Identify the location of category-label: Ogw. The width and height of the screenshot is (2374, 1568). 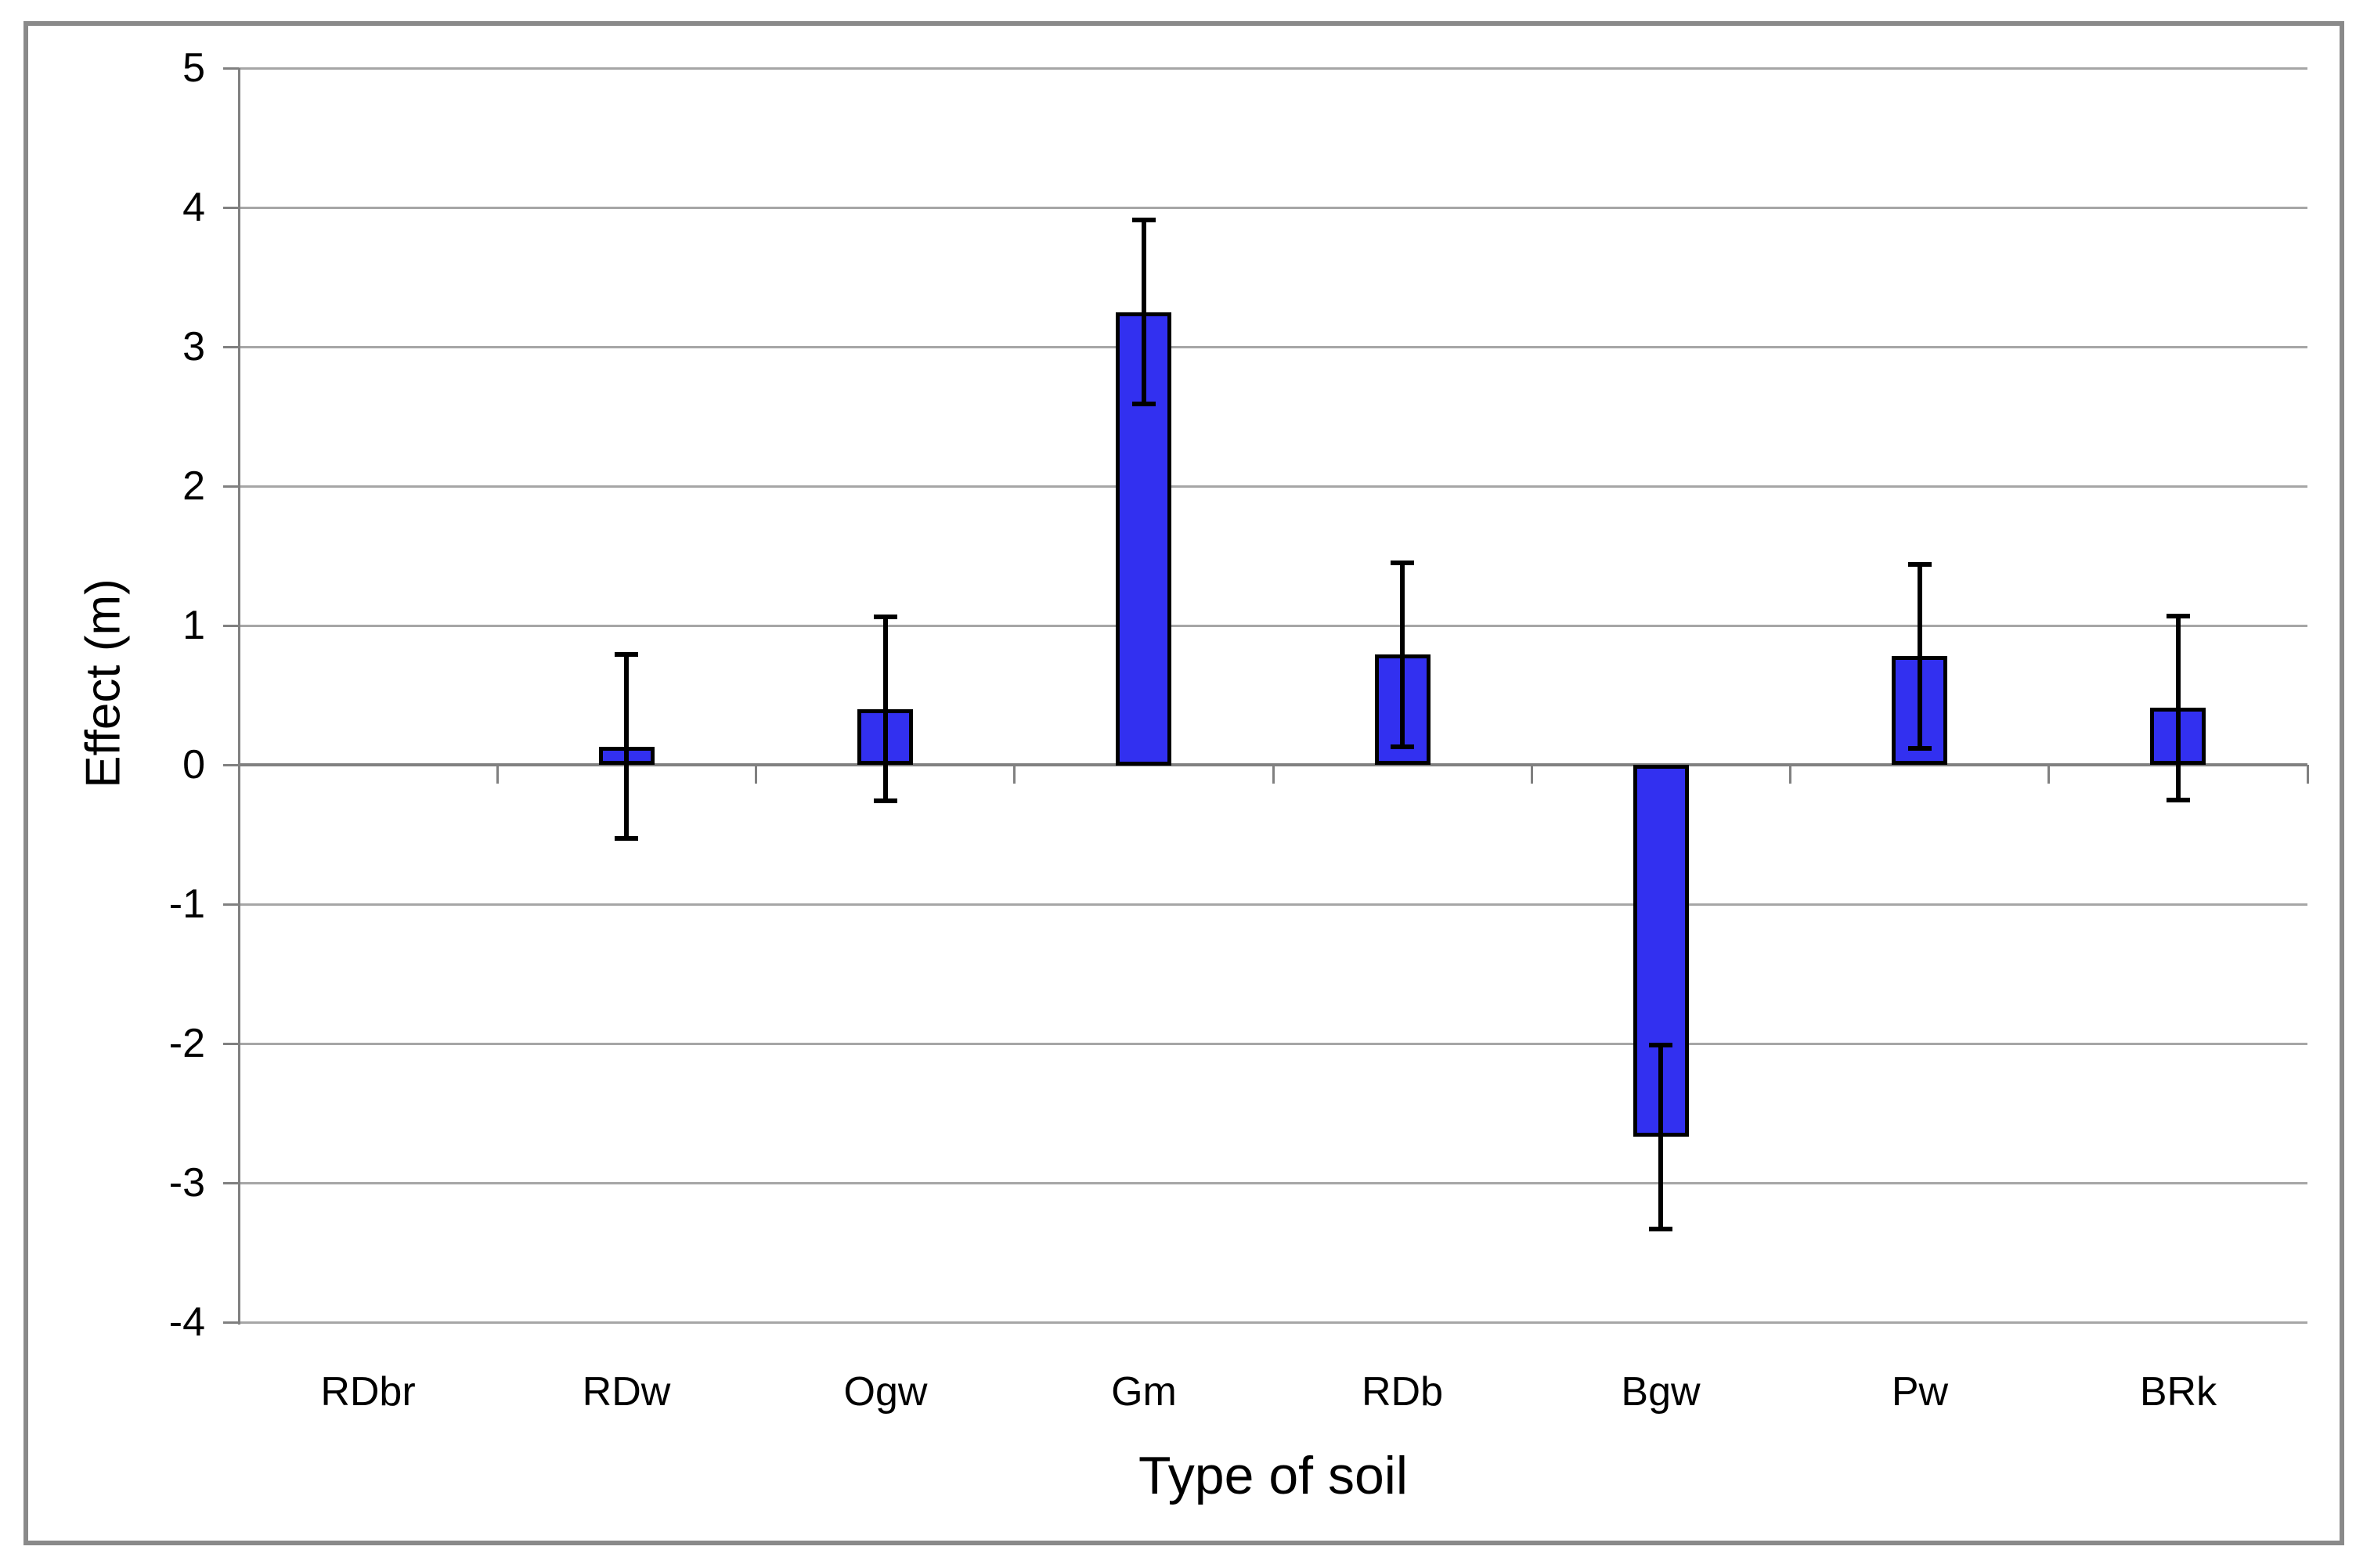
(885, 1392).